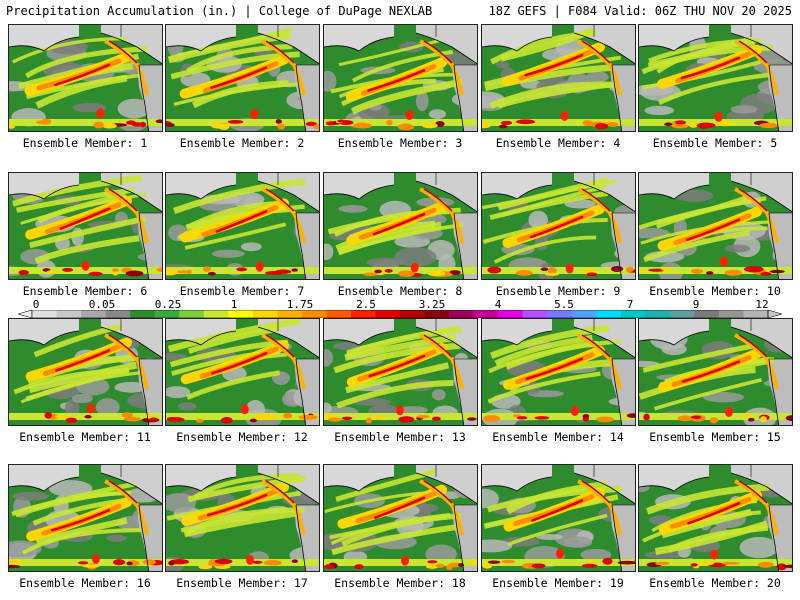 This screenshot has height=600, width=800. Describe the element at coordinates (242, 583) in the screenshot. I see `ensemble-member-label: Ensemble Member: 17` at that location.